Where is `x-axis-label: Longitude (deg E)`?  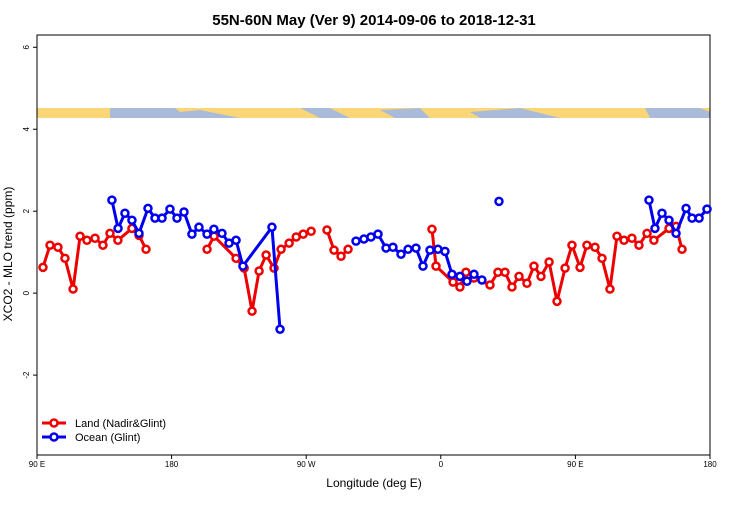
x-axis-label: Longitude (deg E) is located at coordinates (373, 483).